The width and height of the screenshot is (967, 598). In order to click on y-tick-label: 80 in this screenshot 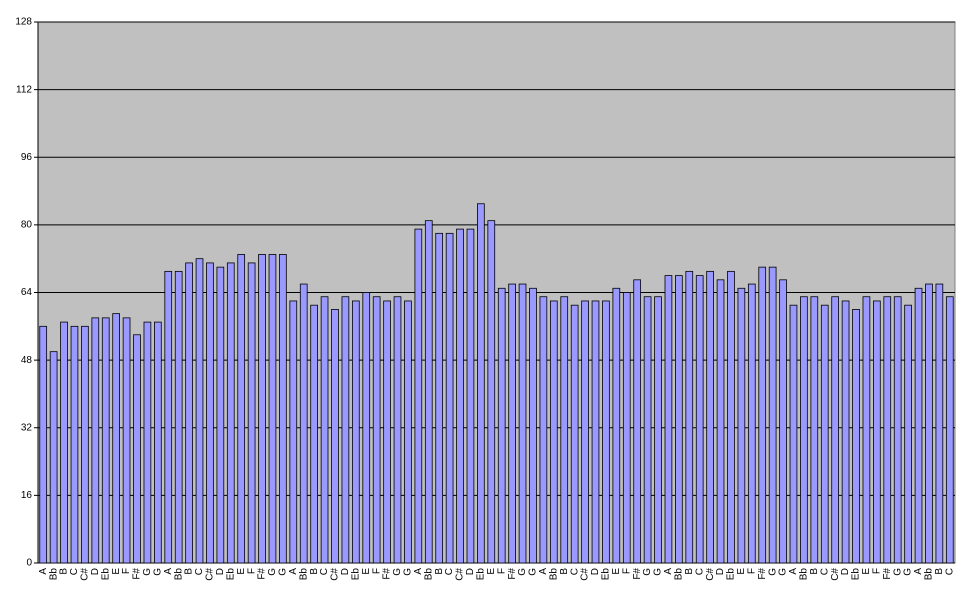, I will do `click(27, 225)`.